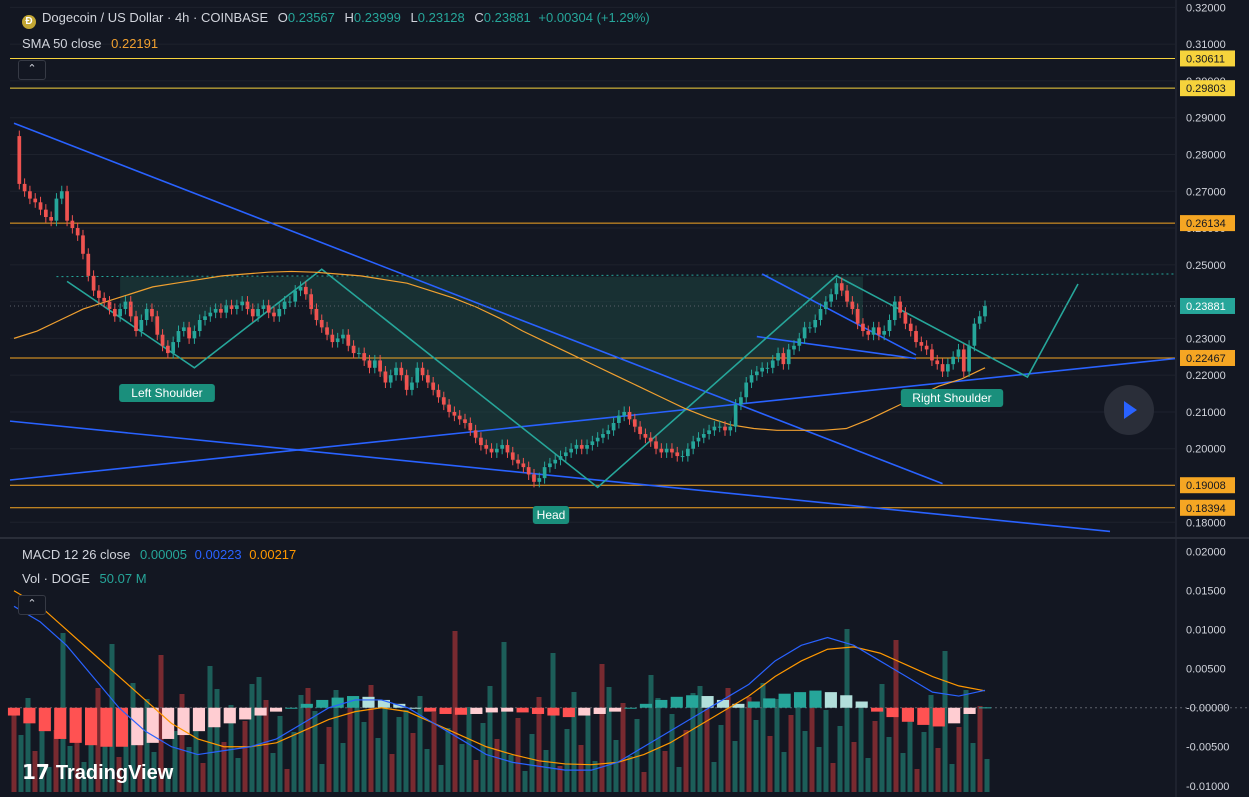 Image resolution: width=1249 pixels, height=797 pixels. Describe the element at coordinates (90, 43) in the screenshot. I see `sma-legend: SMA 50 close 0.22191` at that location.